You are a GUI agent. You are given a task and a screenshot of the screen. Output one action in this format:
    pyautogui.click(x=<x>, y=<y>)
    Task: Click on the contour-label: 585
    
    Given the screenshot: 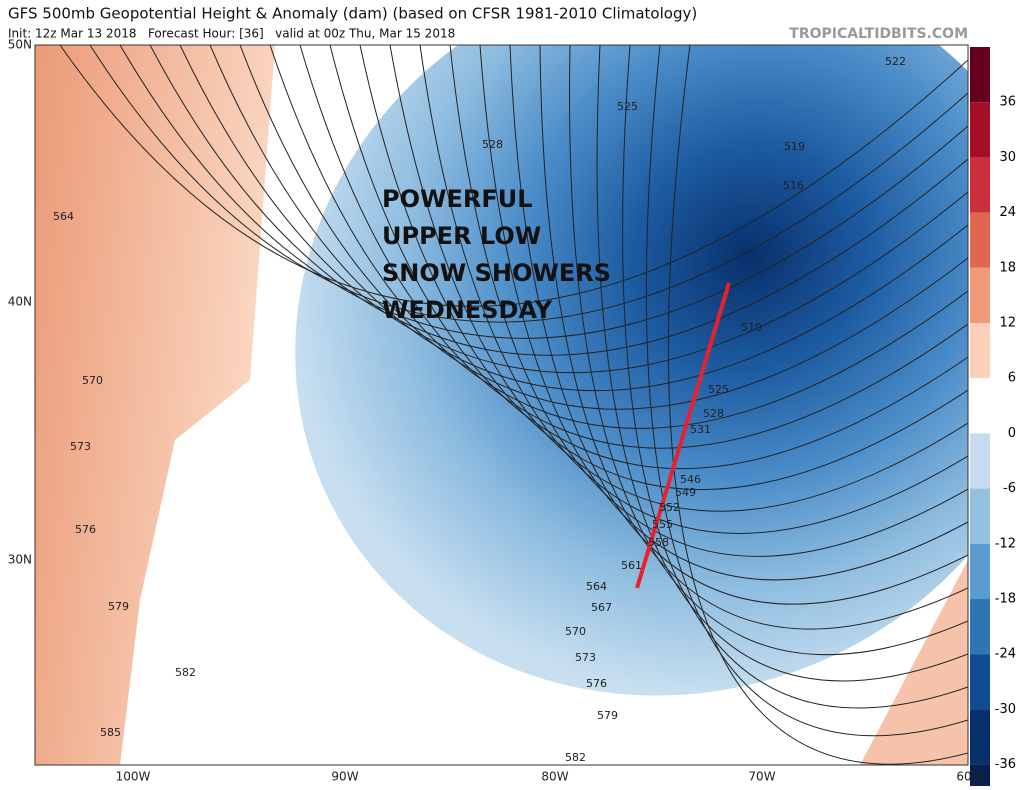 What is the action you would take?
    pyautogui.click(x=110, y=732)
    